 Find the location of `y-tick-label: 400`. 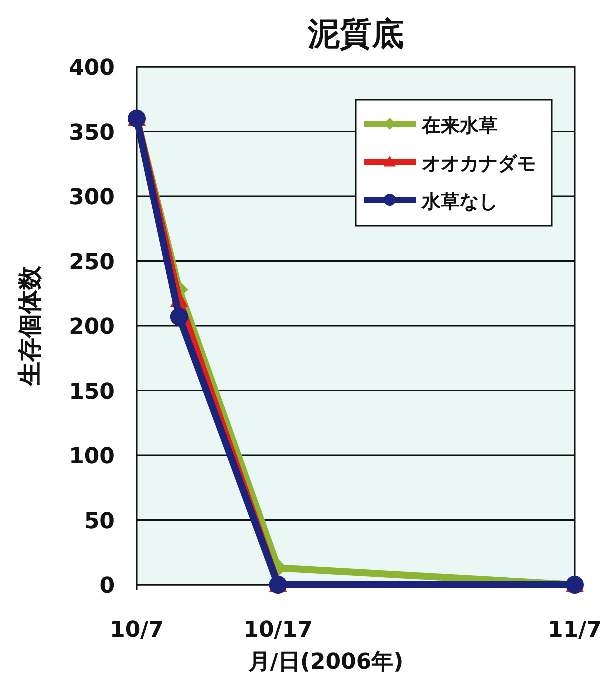

y-tick-label: 400 is located at coordinates (92, 68).